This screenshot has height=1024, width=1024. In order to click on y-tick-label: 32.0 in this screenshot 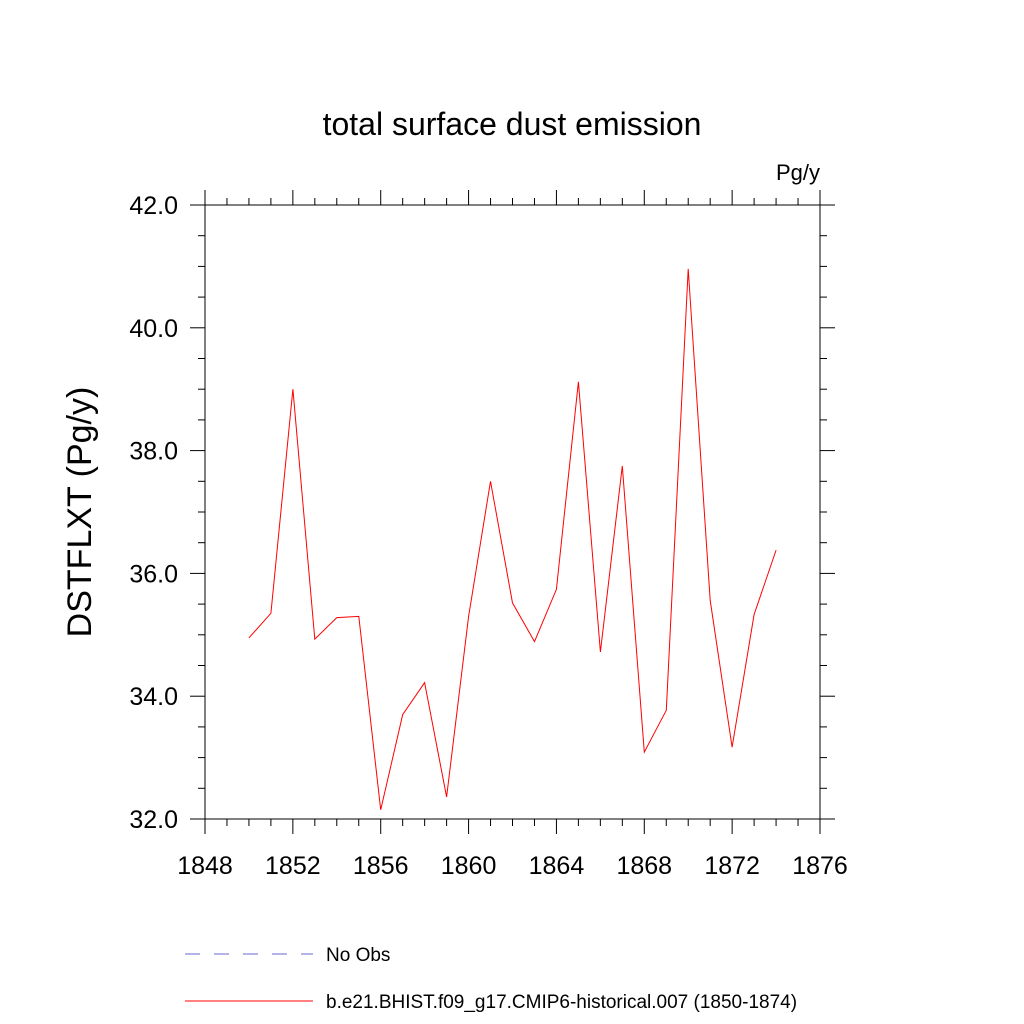, I will do `click(153, 820)`.